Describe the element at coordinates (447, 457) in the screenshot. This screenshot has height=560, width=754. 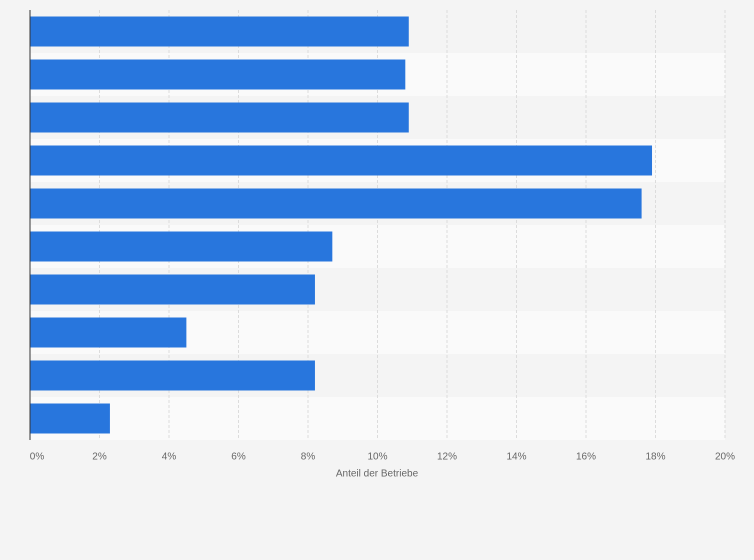
I see `x-tick-label: 12%` at that location.